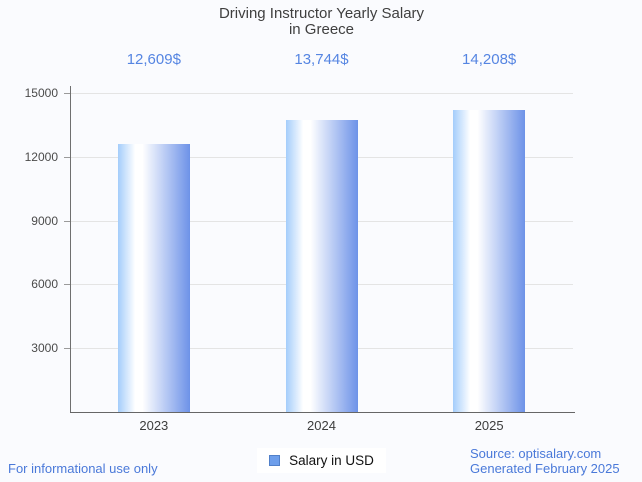  I want to click on legend-item-salary: Salary in USD, so click(321, 460).